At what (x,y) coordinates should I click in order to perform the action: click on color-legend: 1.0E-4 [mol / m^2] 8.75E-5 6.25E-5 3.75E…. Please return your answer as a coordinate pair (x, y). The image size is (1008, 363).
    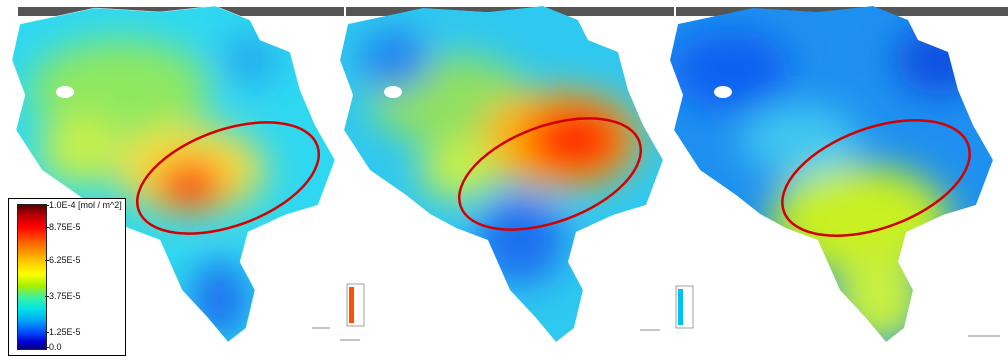
    Looking at the image, I should click on (67, 277).